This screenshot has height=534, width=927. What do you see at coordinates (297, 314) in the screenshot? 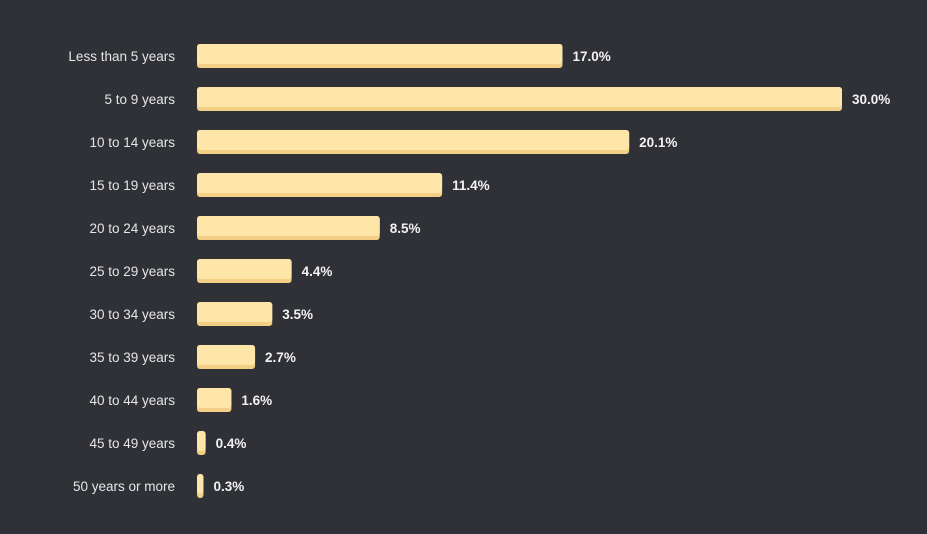
I see `value-label: 3.5%` at bounding box center [297, 314].